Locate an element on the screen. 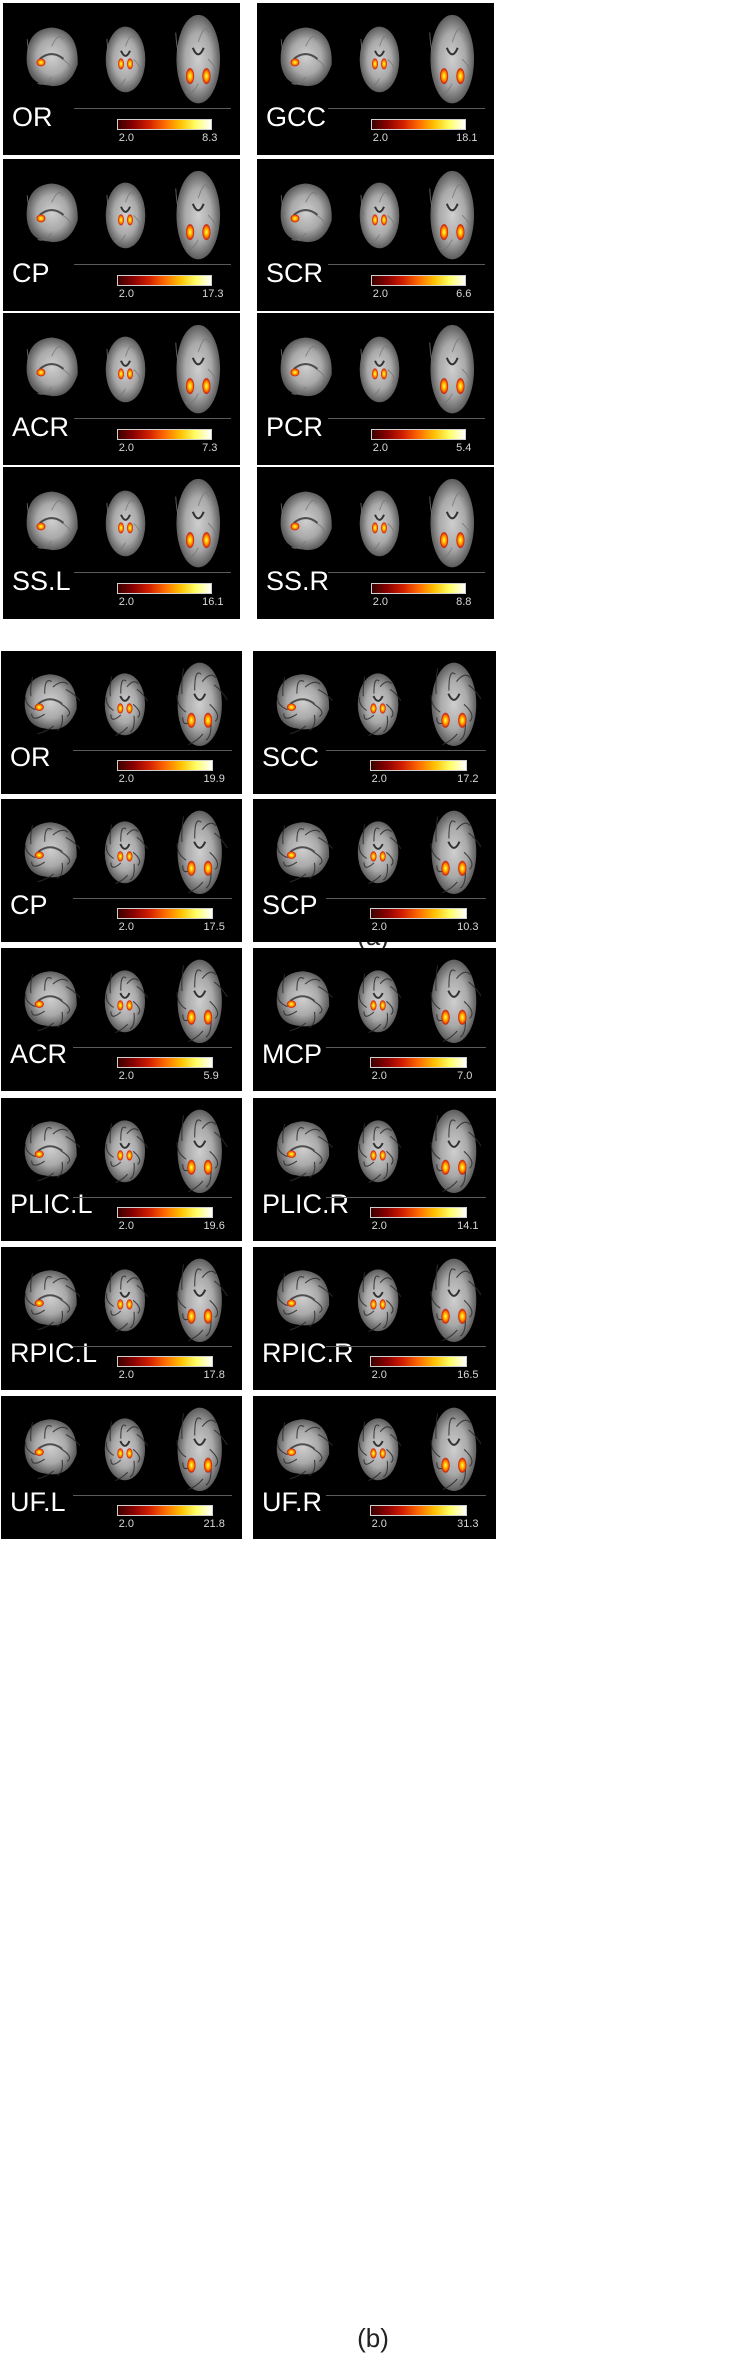 The width and height of the screenshot is (746, 2360). tract-label: SCP is located at coordinates (290, 905).